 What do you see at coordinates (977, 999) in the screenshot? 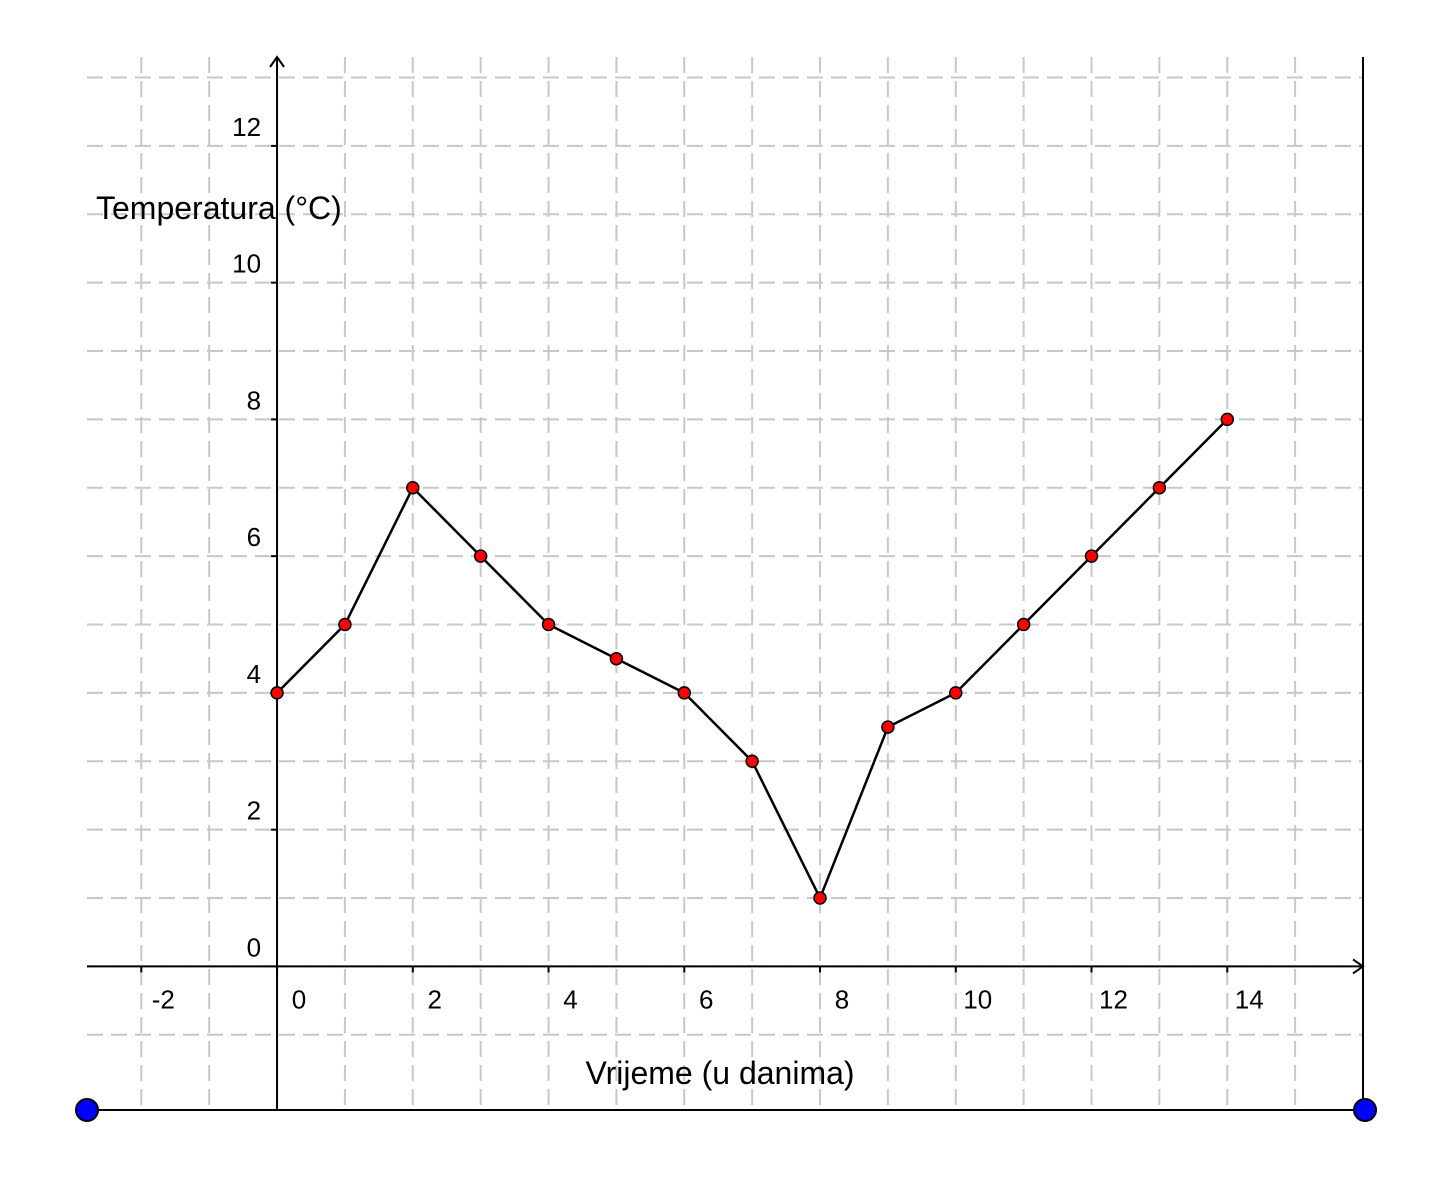
I see `x-tick-label: 10` at bounding box center [977, 999].